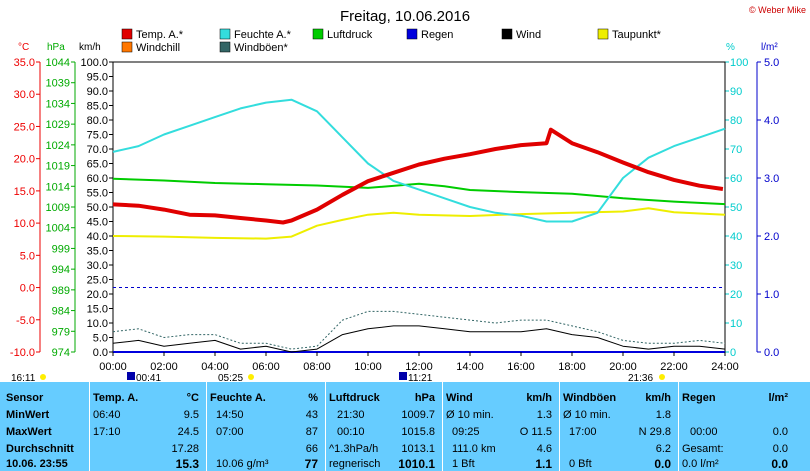 This screenshot has height=471, width=810. I want to click on wind-tick-label: 30.0, so click(97, 266).